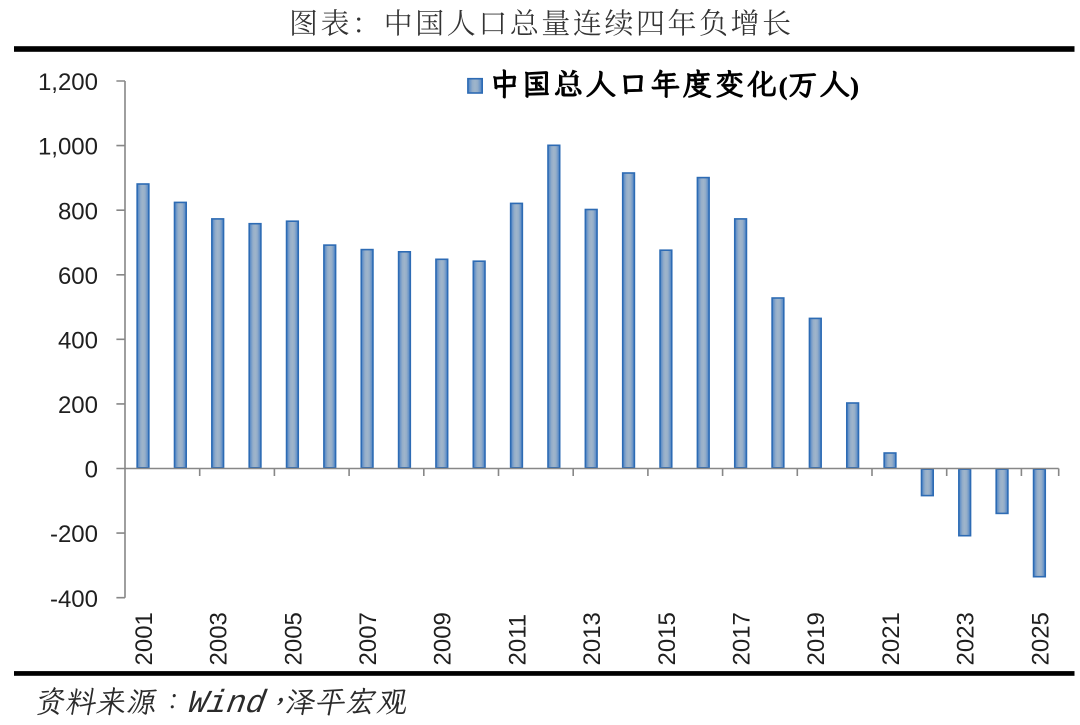  Describe the element at coordinates (91, 470) in the screenshot. I see `svg-text: 0` at that location.